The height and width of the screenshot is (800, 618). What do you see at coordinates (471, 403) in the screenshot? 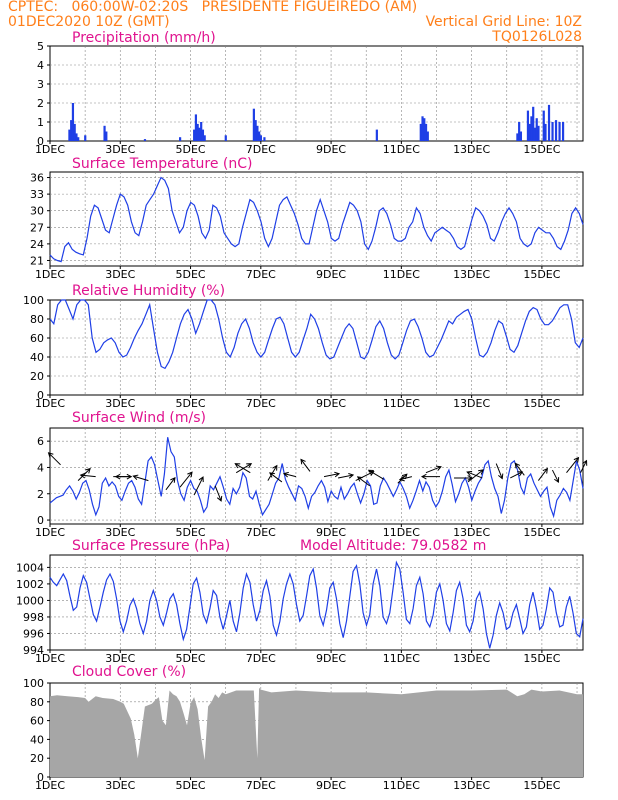
I see `rh-xtick-label: 13DEC` at bounding box center [471, 403].